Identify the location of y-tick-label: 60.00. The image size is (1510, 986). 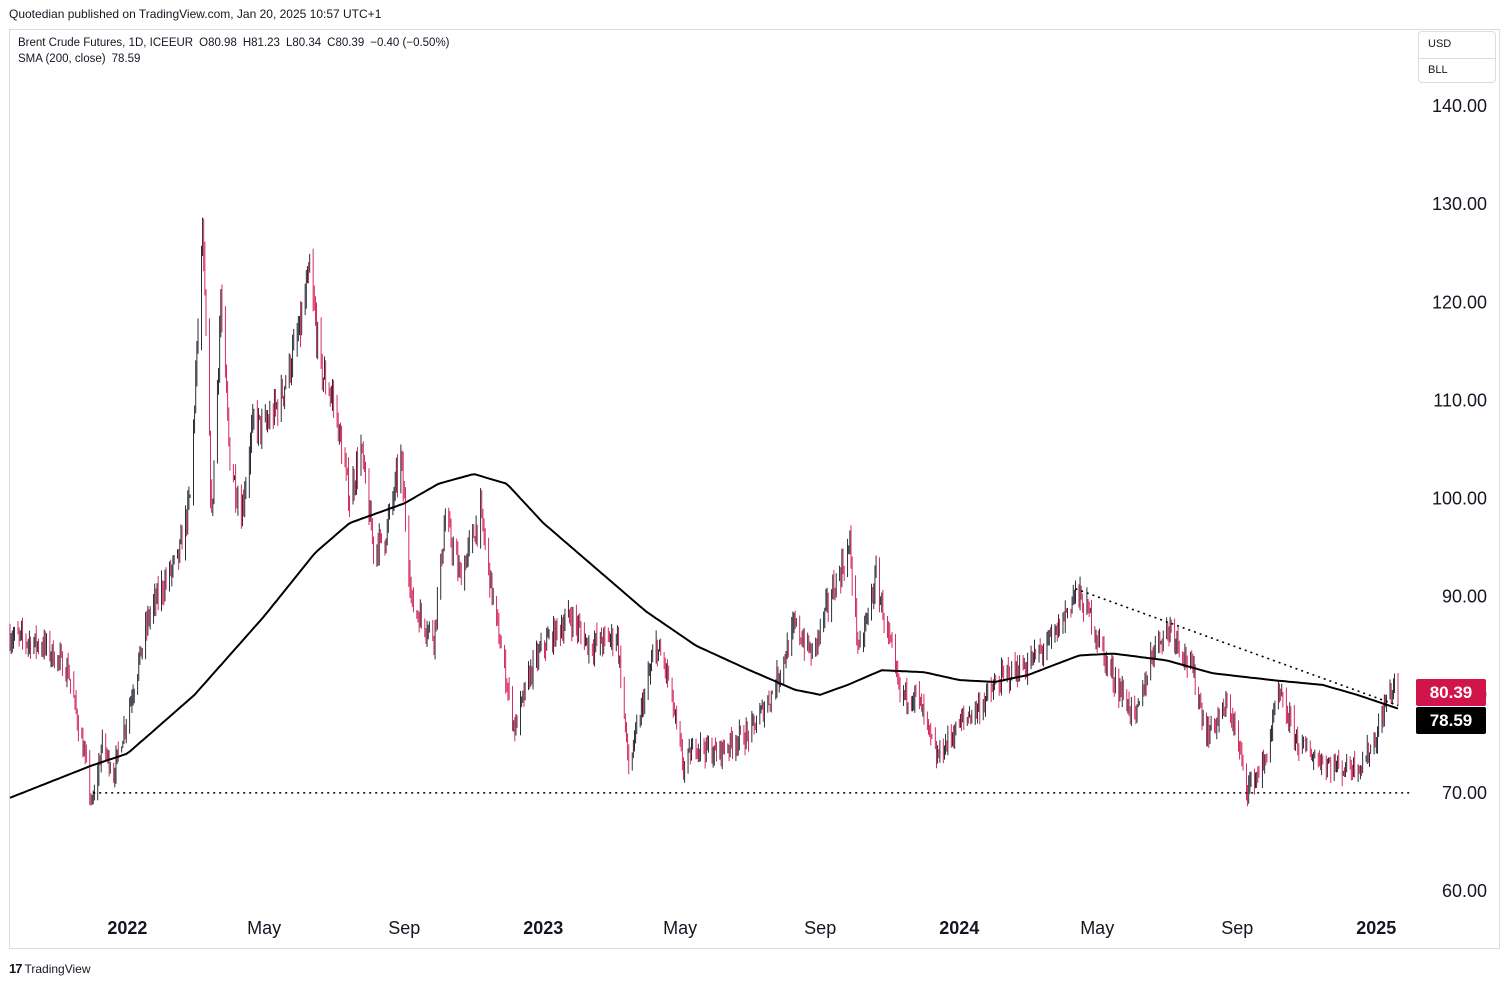
(1464, 891).